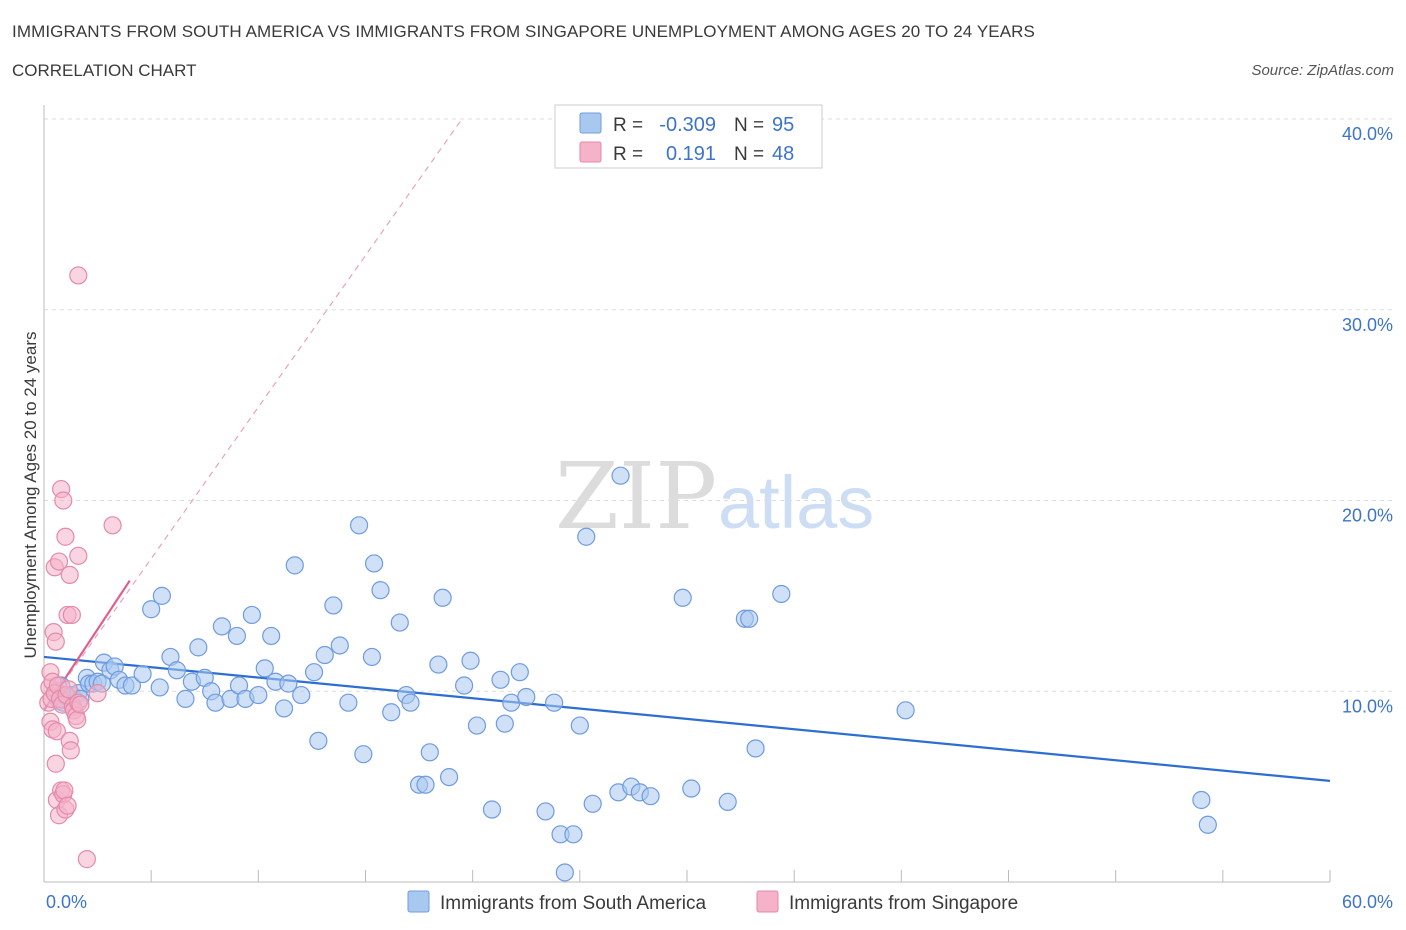 Image resolution: width=1406 pixels, height=930 pixels. Describe the element at coordinates (1367, 902) in the screenshot. I see `x-tick-label-max: 60.0%` at that location.